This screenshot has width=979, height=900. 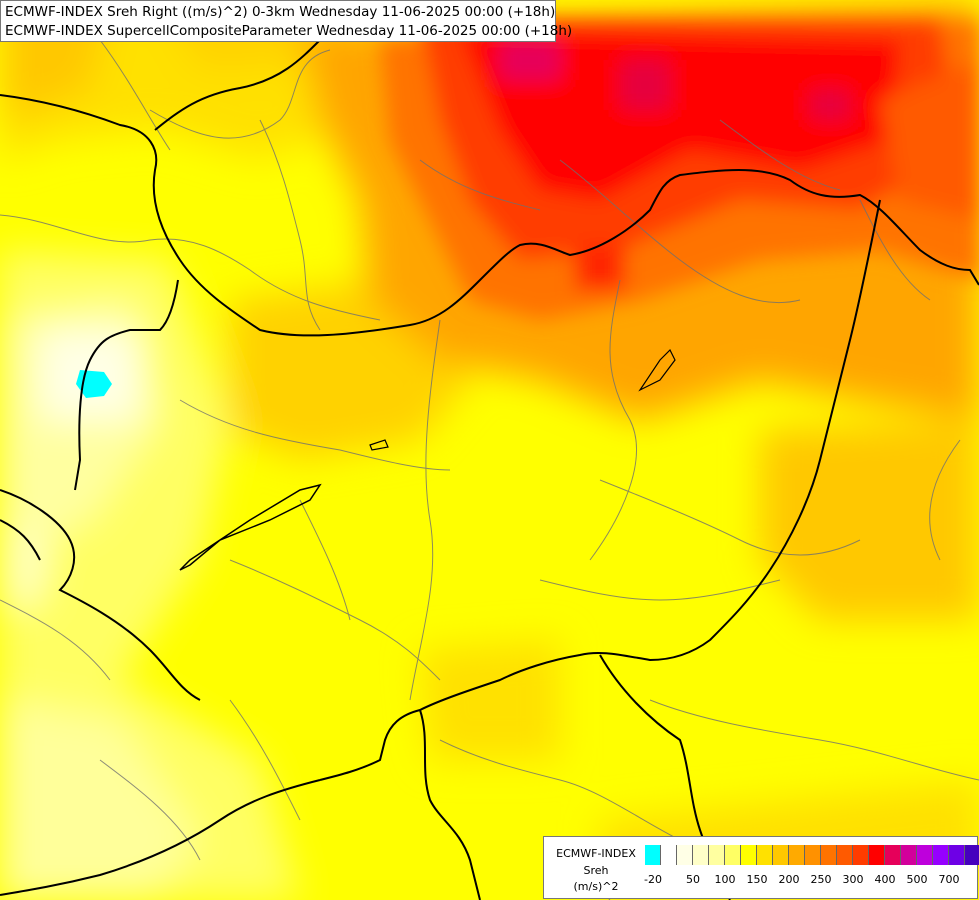 What do you see at coordinates (596, 853) in the screenshot?
I see `legend-model: ECMWF-INDEX` at bounding box center [596, 853].